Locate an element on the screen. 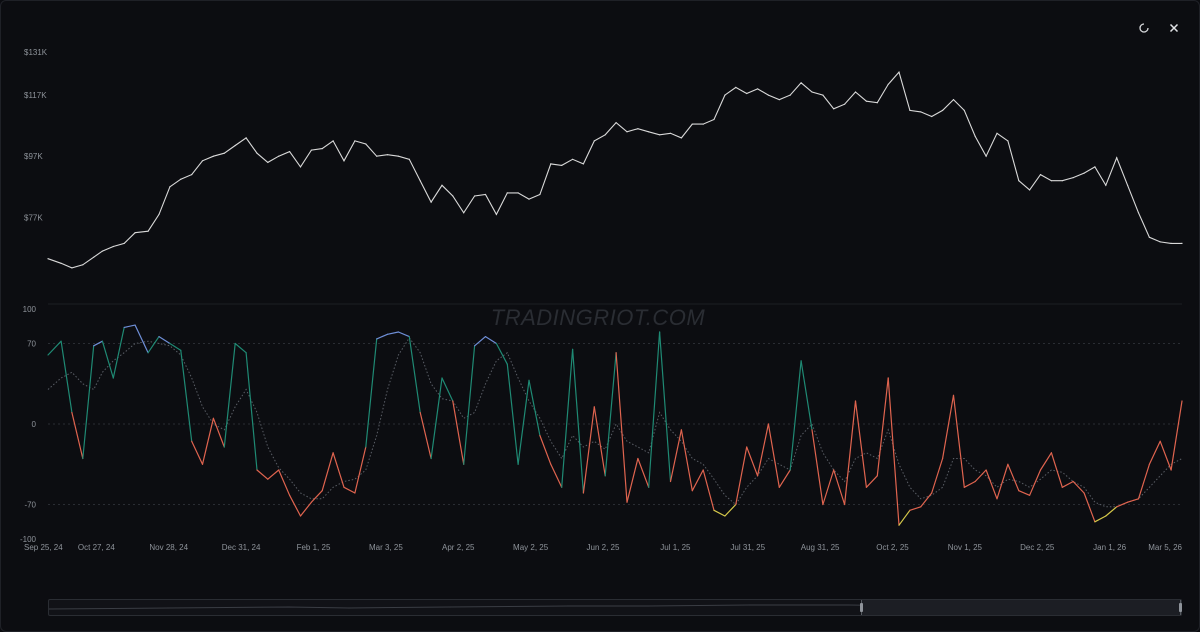  date-tick-label: Jun 2, 25 is located at coordinates (603, 547).